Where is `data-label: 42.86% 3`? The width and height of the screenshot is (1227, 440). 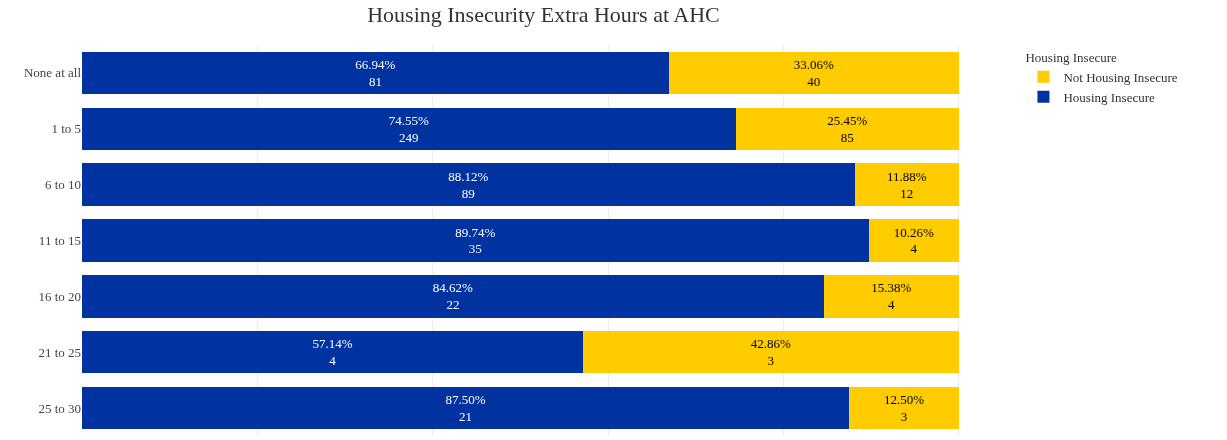
data-label: 42.86% 3 is located at coordinates (771, 352).